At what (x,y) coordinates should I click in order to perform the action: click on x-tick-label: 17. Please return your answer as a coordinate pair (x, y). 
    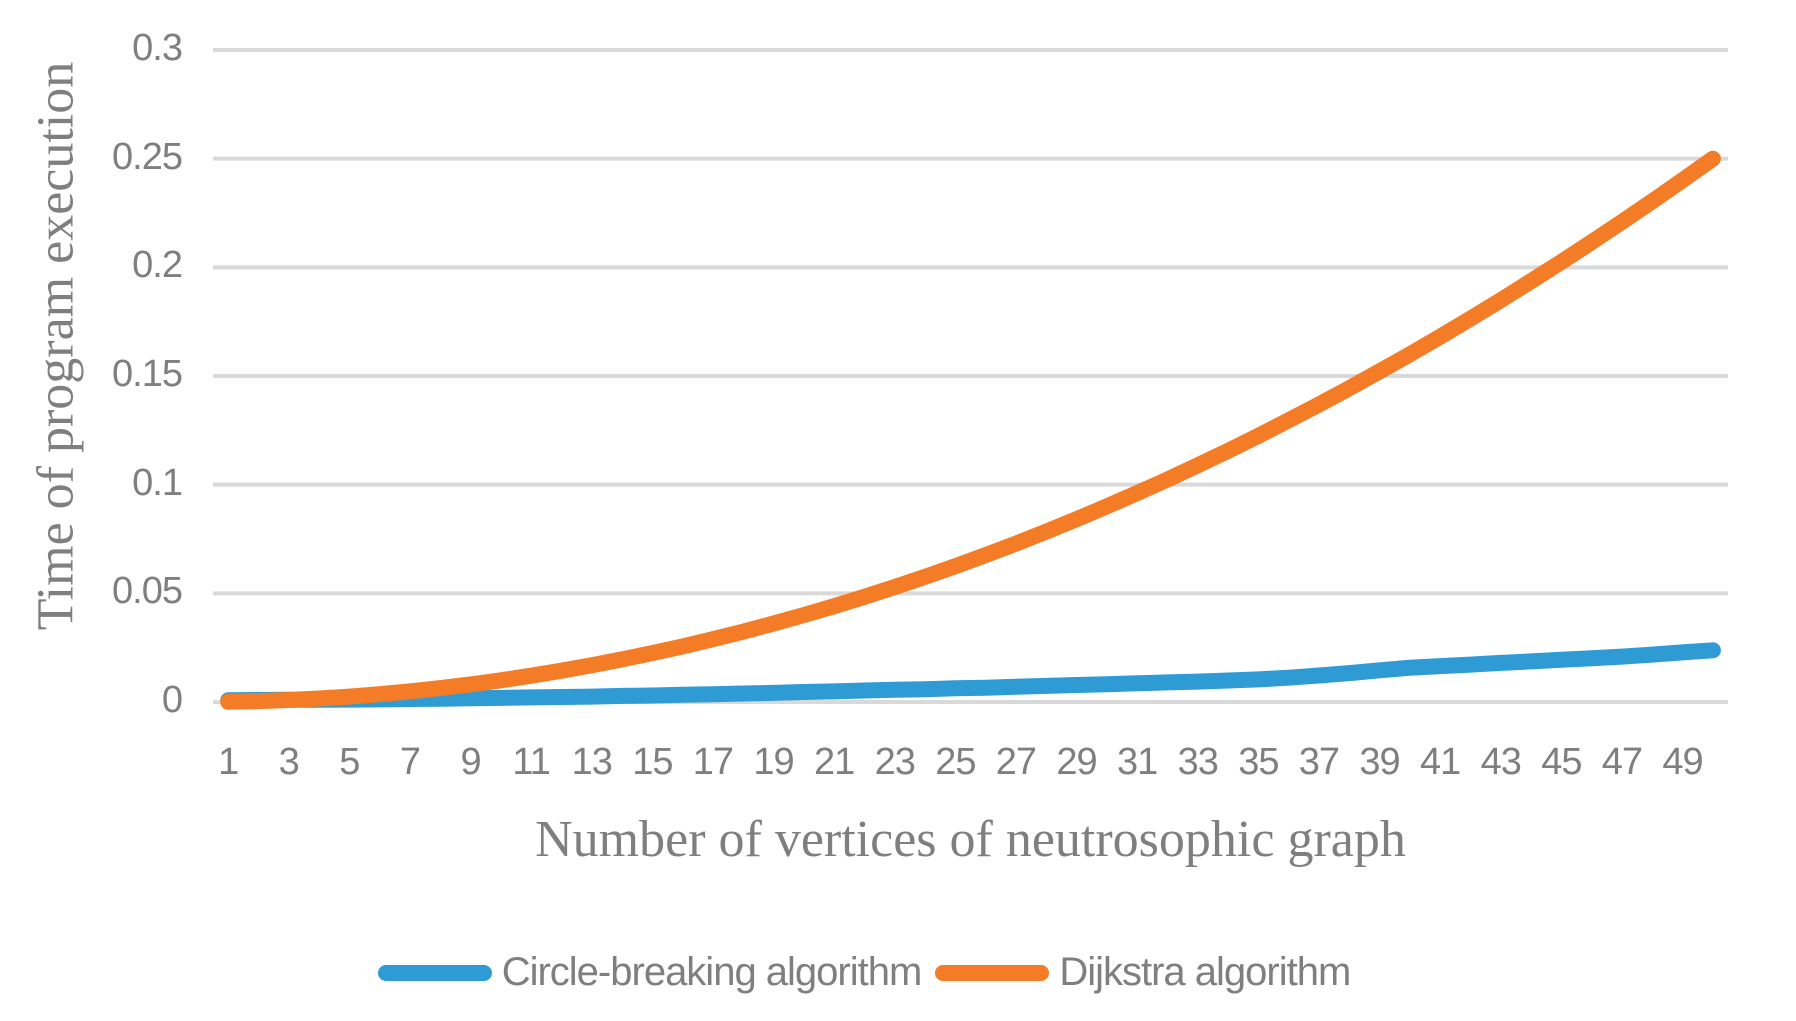
    Looking at the image, I should click on (713, 762).